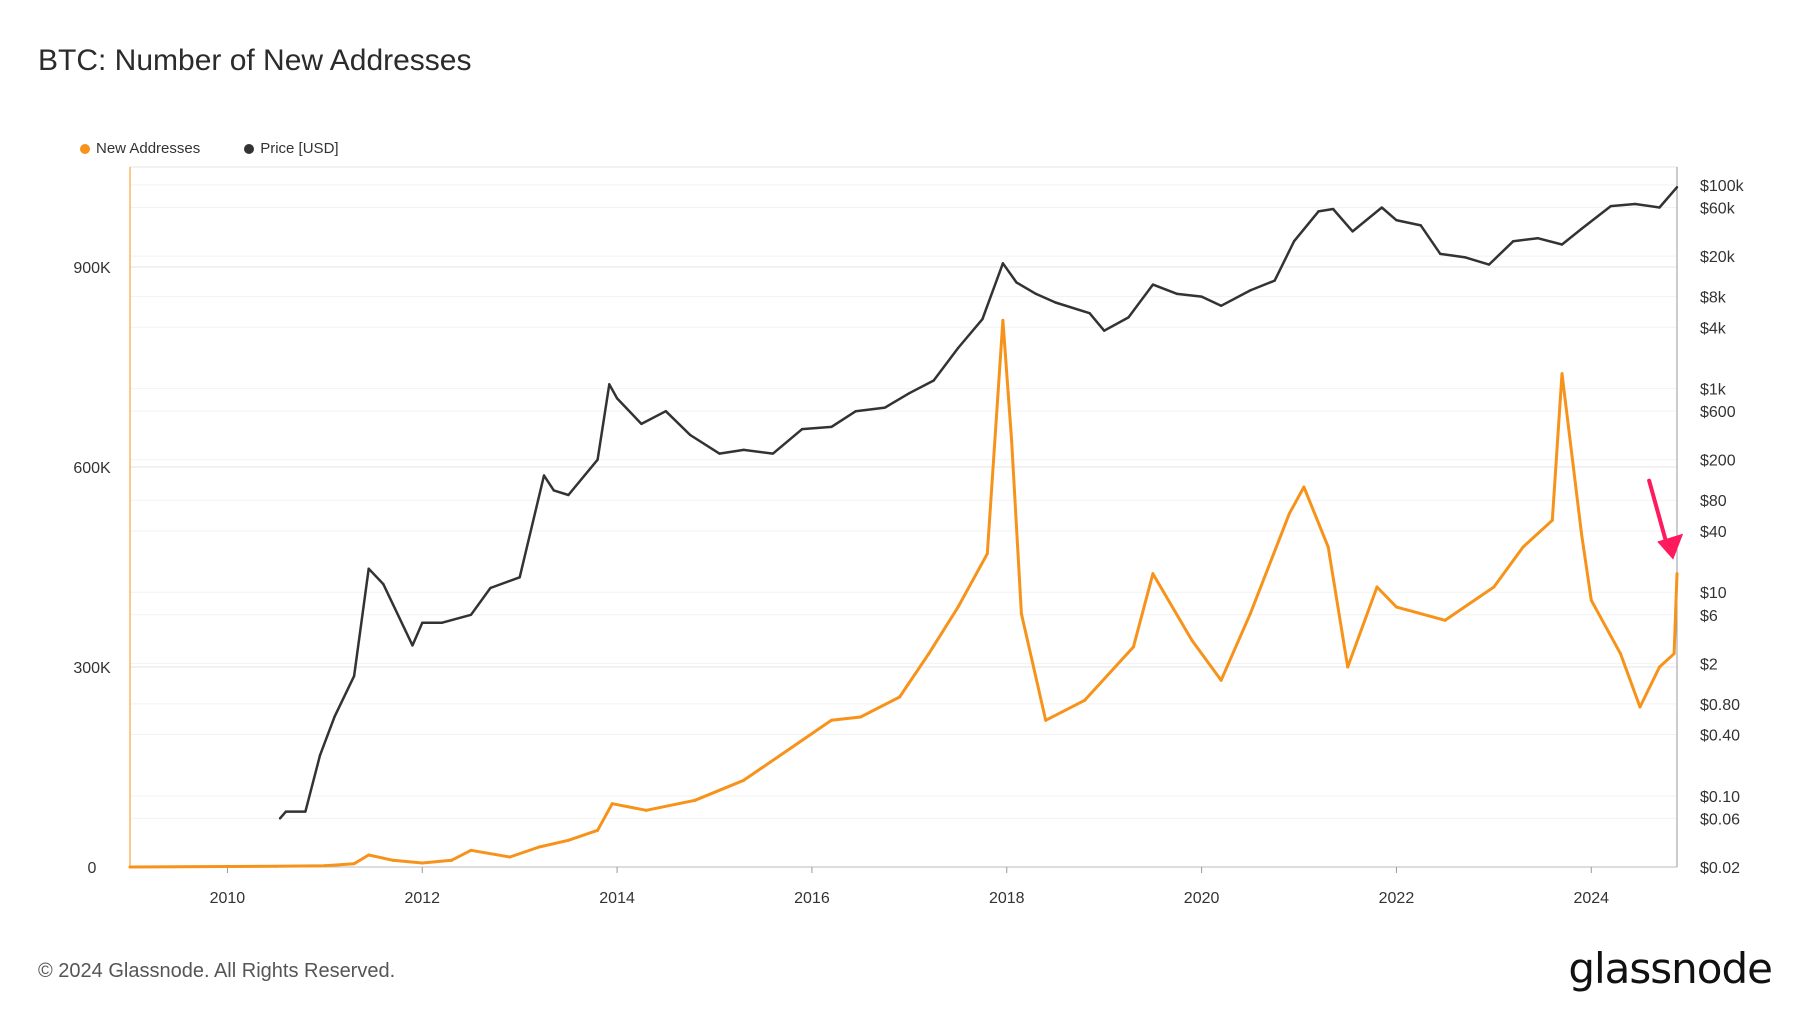  Describe the element at coordinates (85, 148) in the screenshot. I see `legend-dot-new-addresses` at that location.